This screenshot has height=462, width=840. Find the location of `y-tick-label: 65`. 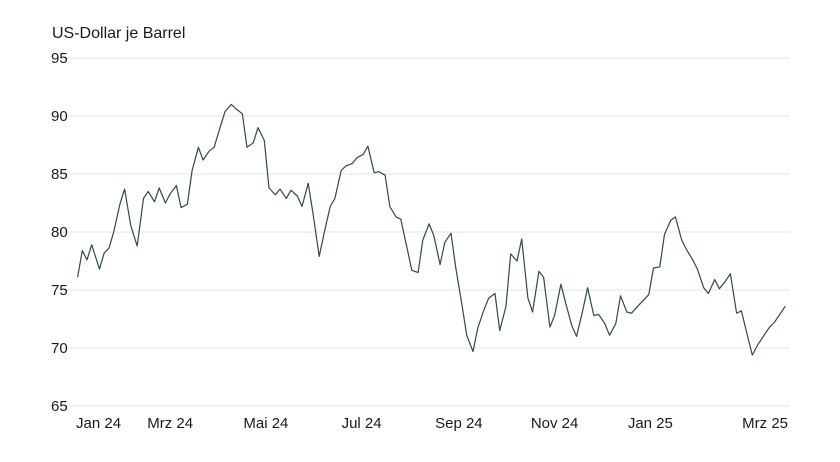

y-tick-label: 65 is located at coordinates (59, 406).